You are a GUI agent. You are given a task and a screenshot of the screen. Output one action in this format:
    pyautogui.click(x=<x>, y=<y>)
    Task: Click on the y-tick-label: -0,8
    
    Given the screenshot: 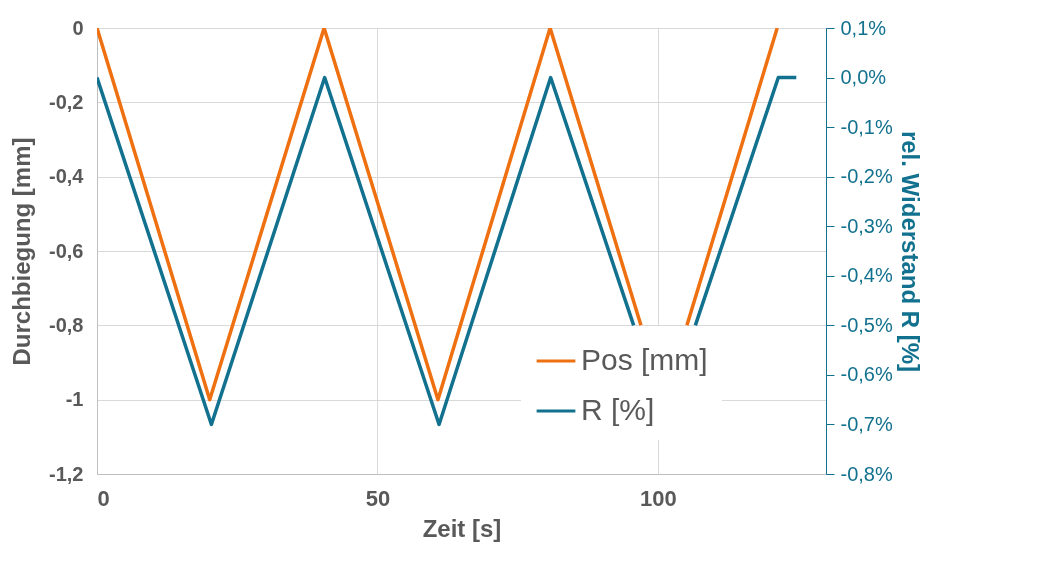 What is the action you would take?
    pyautogui.click(x=66, y=324)
    